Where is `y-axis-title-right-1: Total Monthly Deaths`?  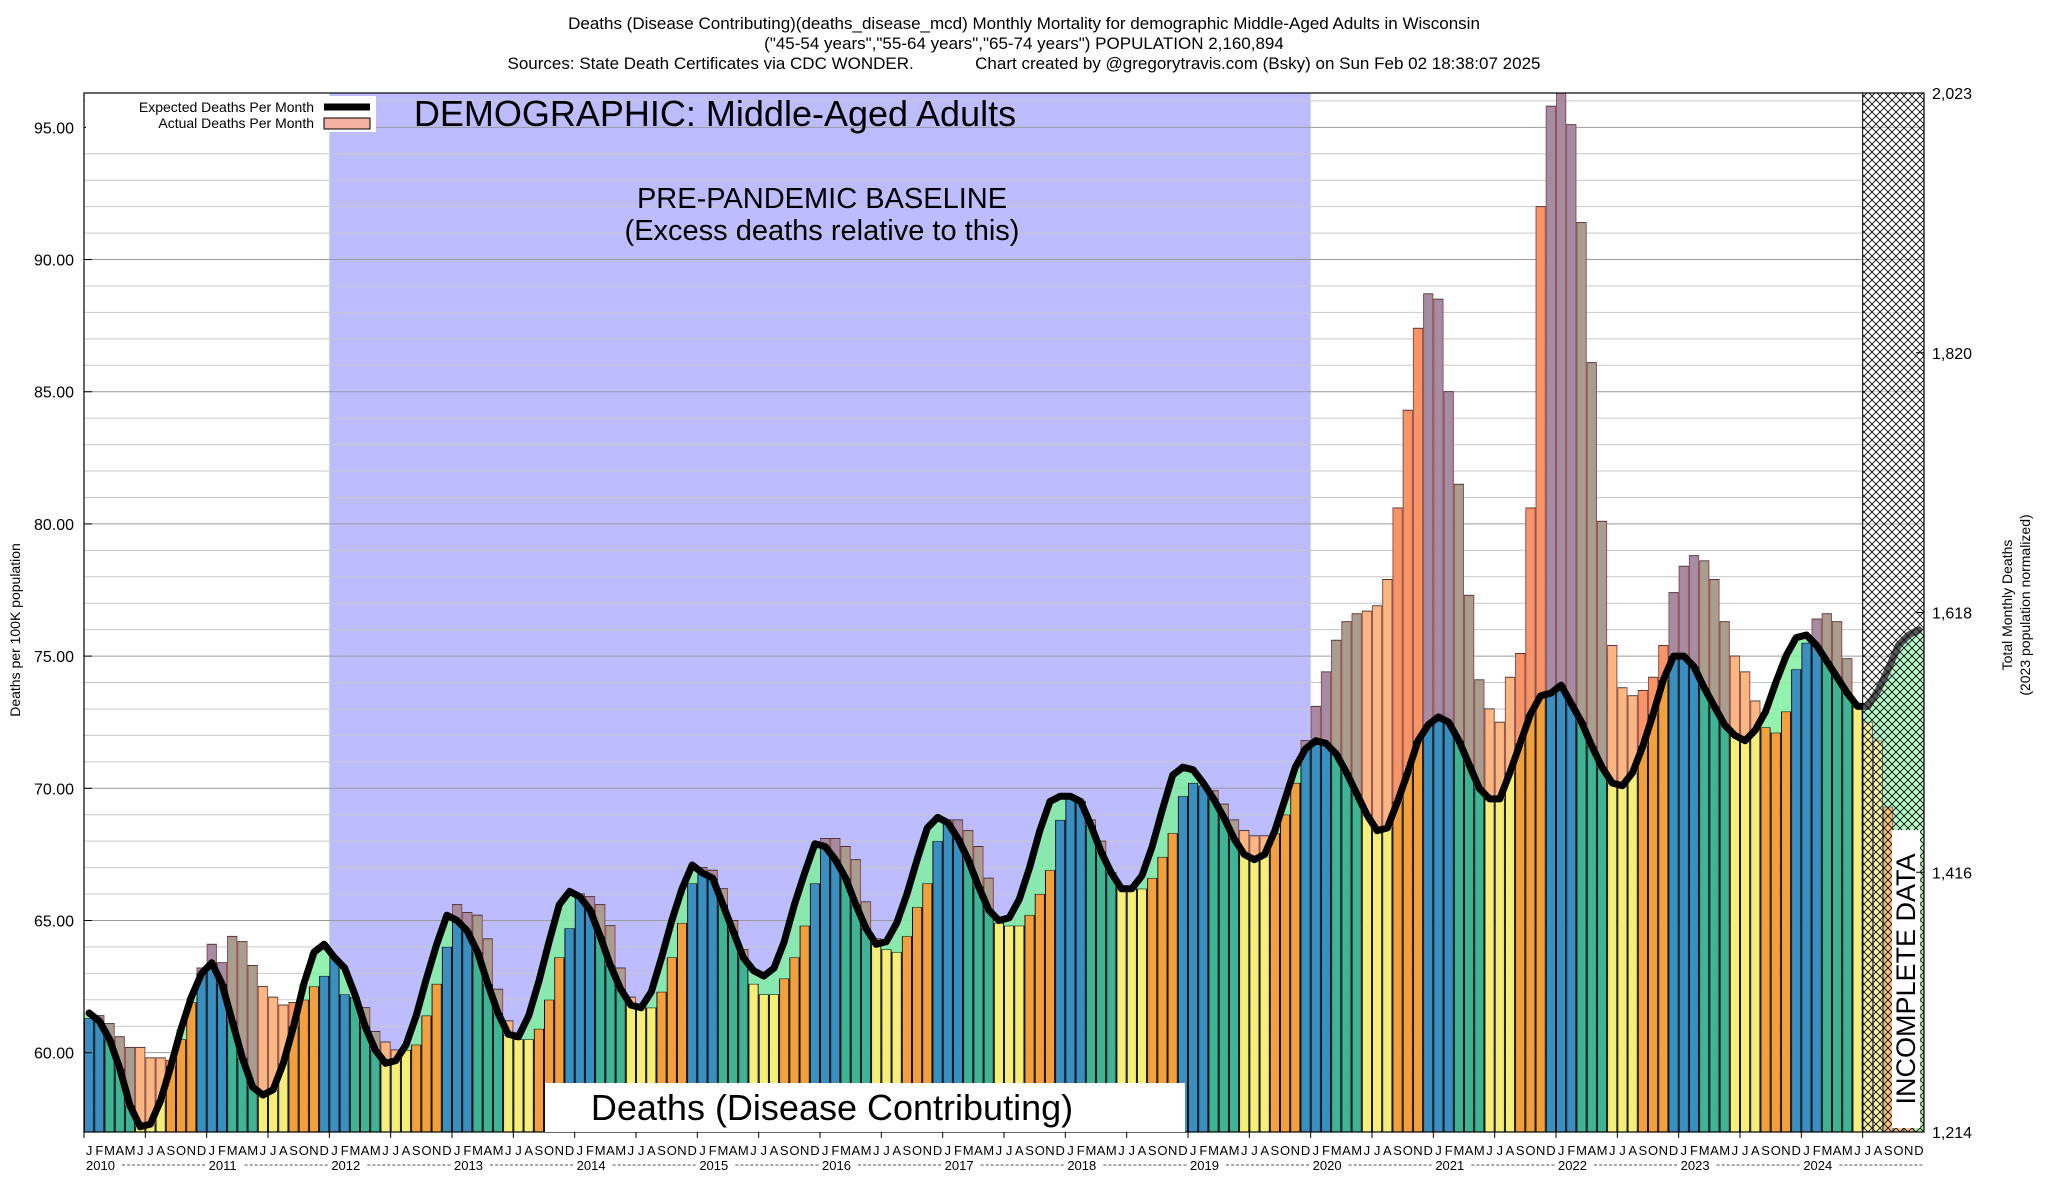
y-axis-title-right-1: Total Monthly Deaths is located at coordinates (2007, 605).